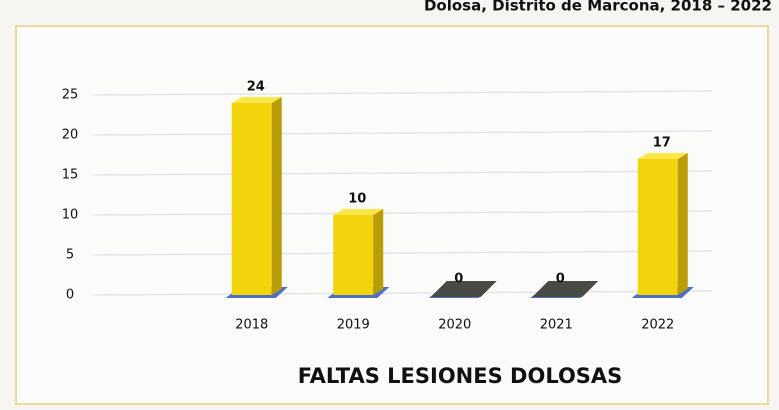  I want to click on data-label: 17, so click(662, 143).